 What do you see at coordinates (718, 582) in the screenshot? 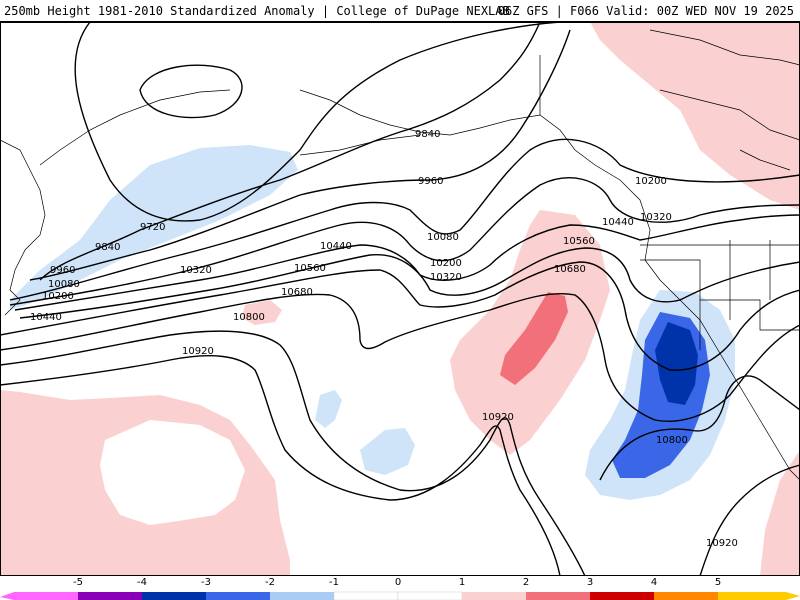
I see `colorbar-label: 5` at bounding box center [718, 582].